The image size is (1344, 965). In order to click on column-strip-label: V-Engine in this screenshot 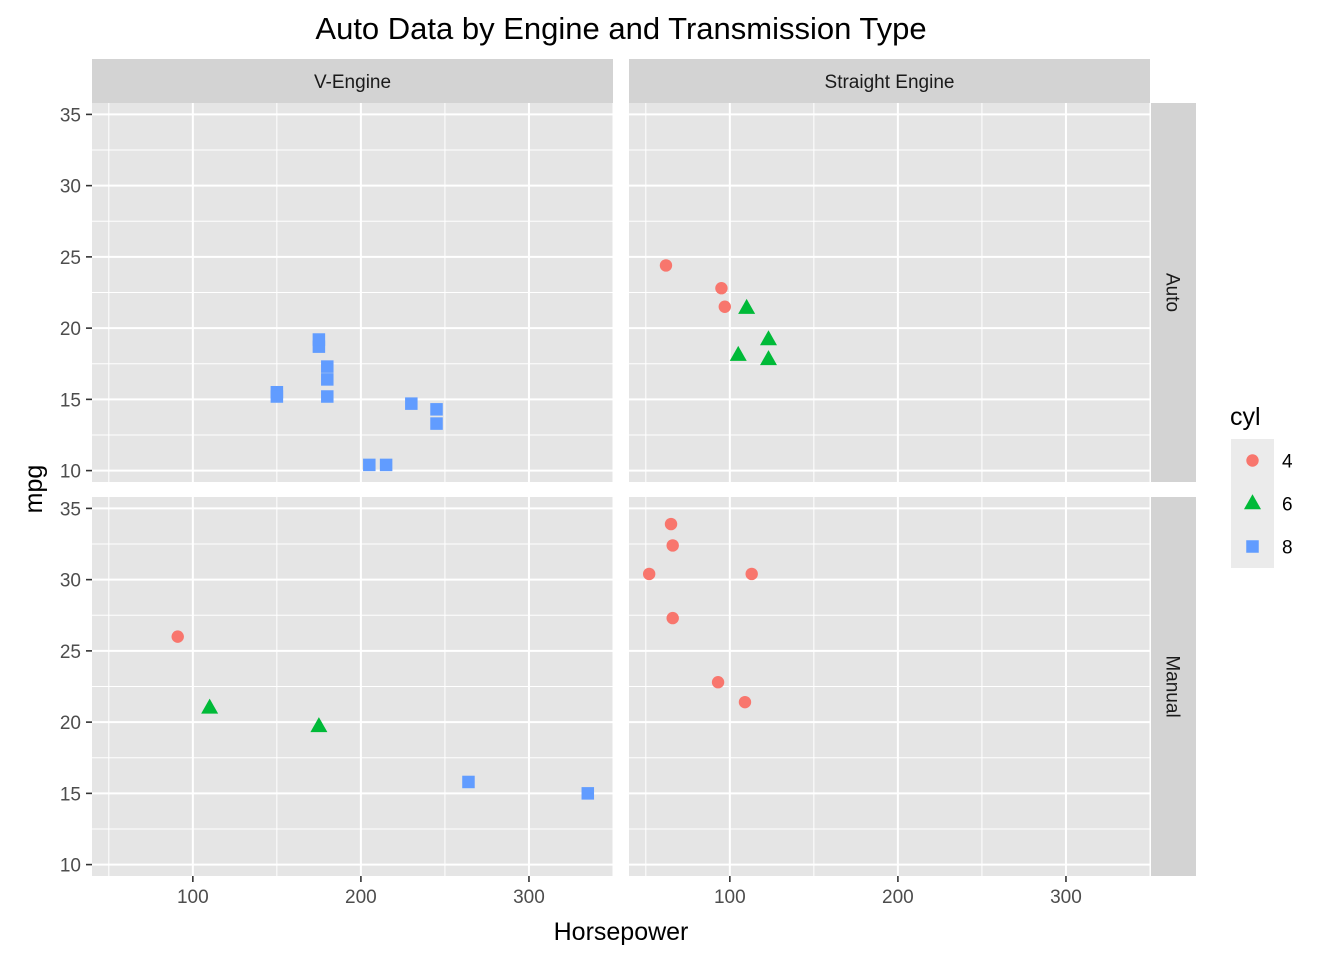, I will do `click(352, 82)`.